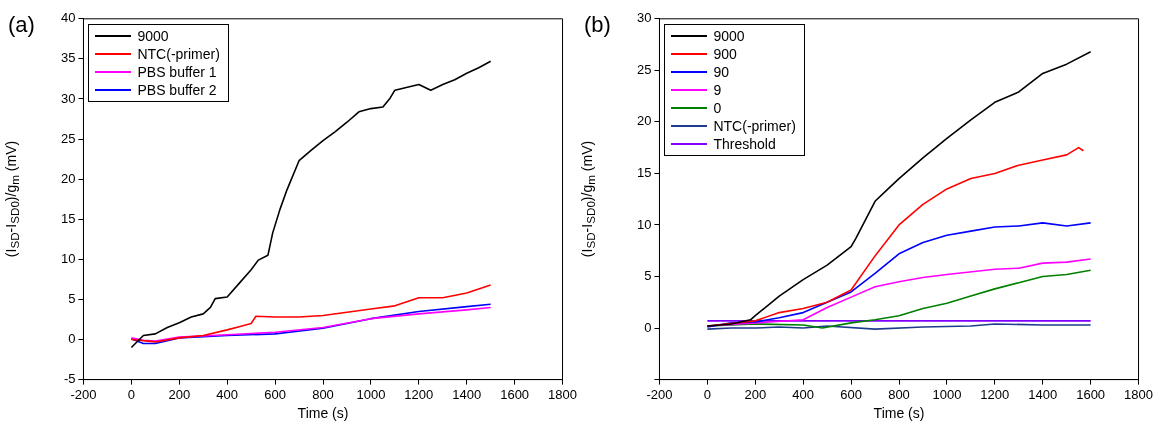  Describe the element at coordinates (597, 25) in the screenshot. I see `chart-title: (b)` at that location.